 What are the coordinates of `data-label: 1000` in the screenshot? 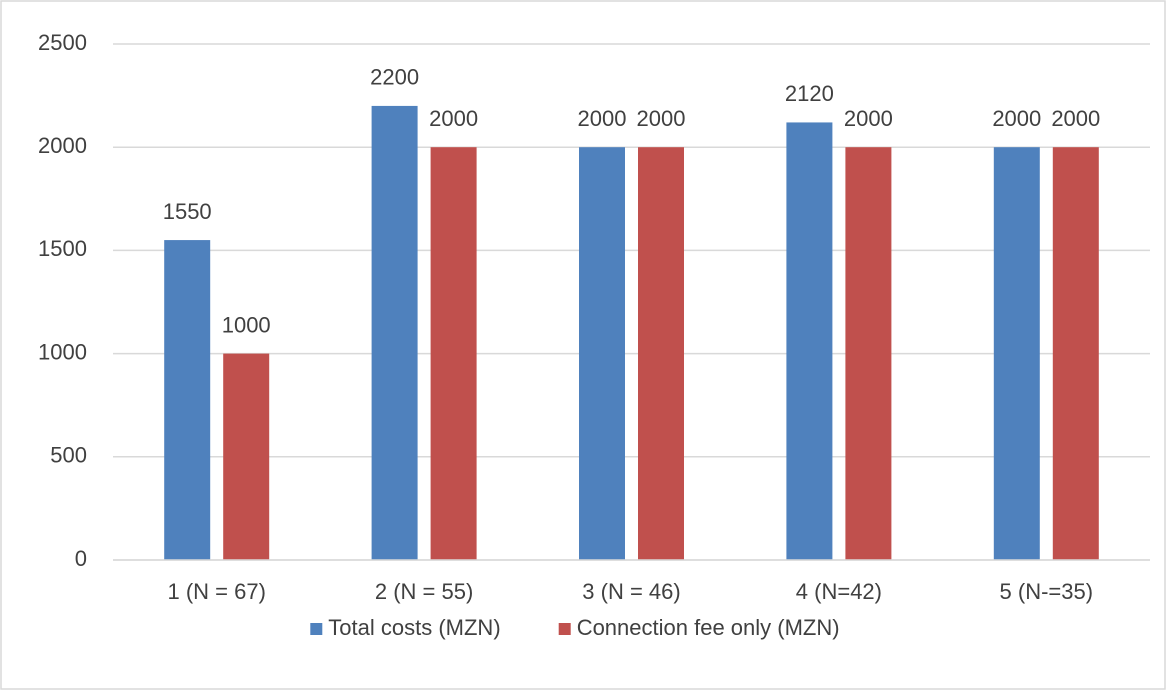 It's located at (246, 324).